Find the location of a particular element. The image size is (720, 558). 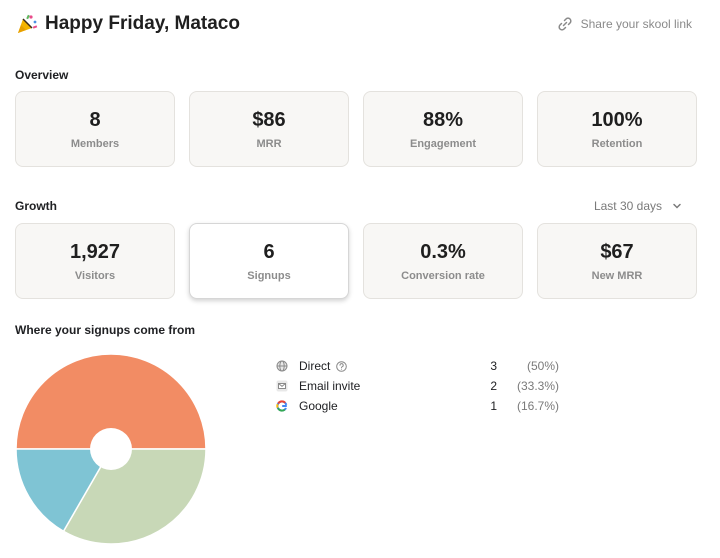

card-label: Signups is located at coordinates (269, 276).